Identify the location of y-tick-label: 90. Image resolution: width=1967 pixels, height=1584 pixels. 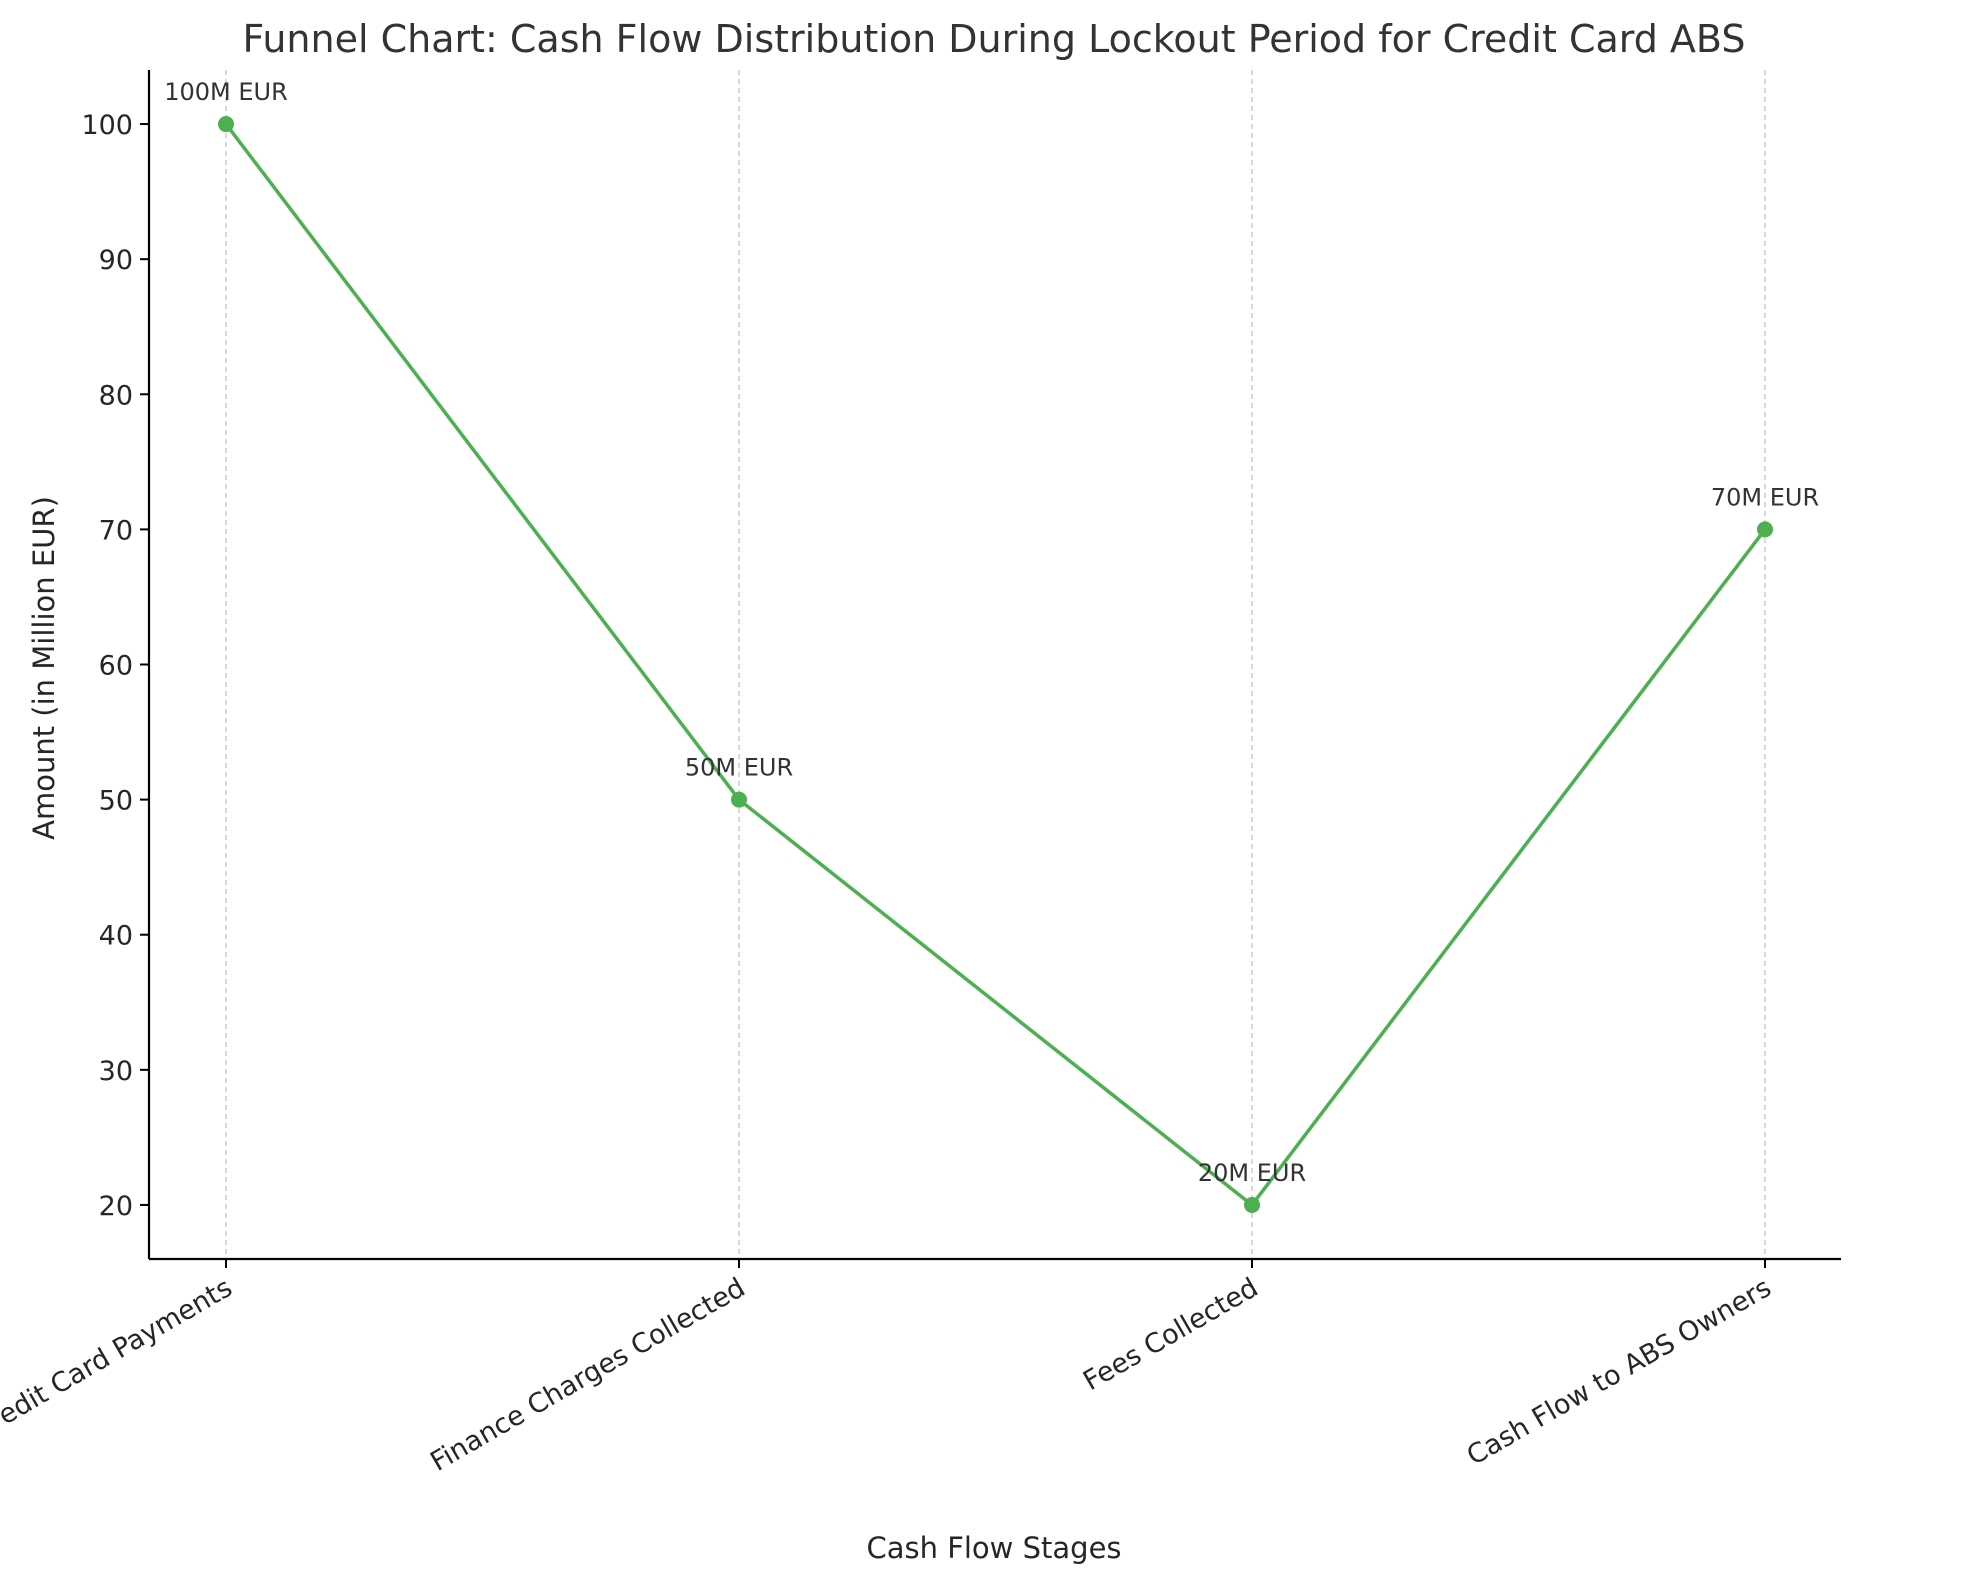
(116, 260).